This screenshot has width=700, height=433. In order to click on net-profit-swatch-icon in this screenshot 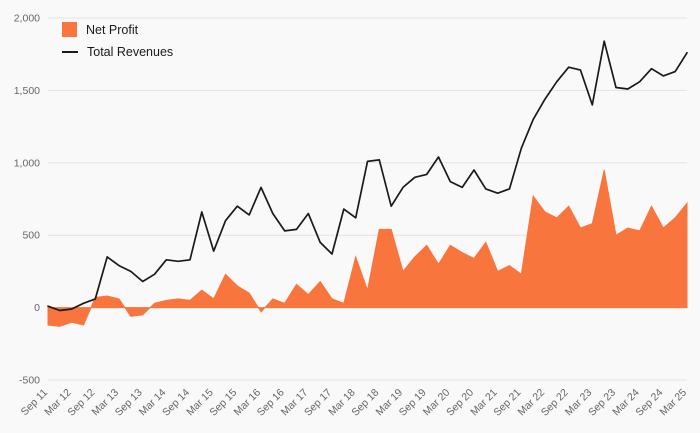, I will do `click(69, 29)`.